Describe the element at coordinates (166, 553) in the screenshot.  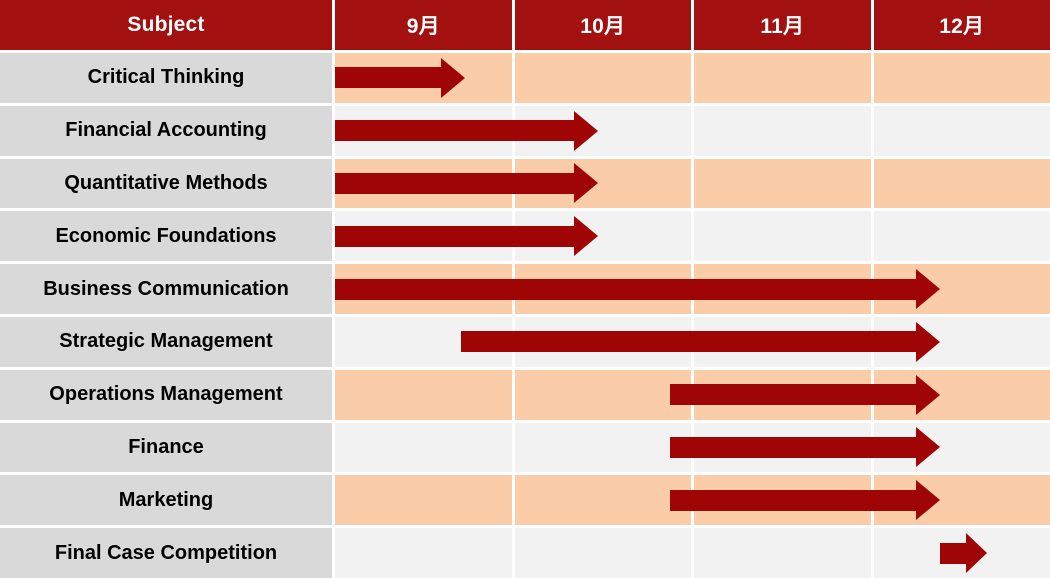
I see `subject-label: Final Case Competition` at that location.